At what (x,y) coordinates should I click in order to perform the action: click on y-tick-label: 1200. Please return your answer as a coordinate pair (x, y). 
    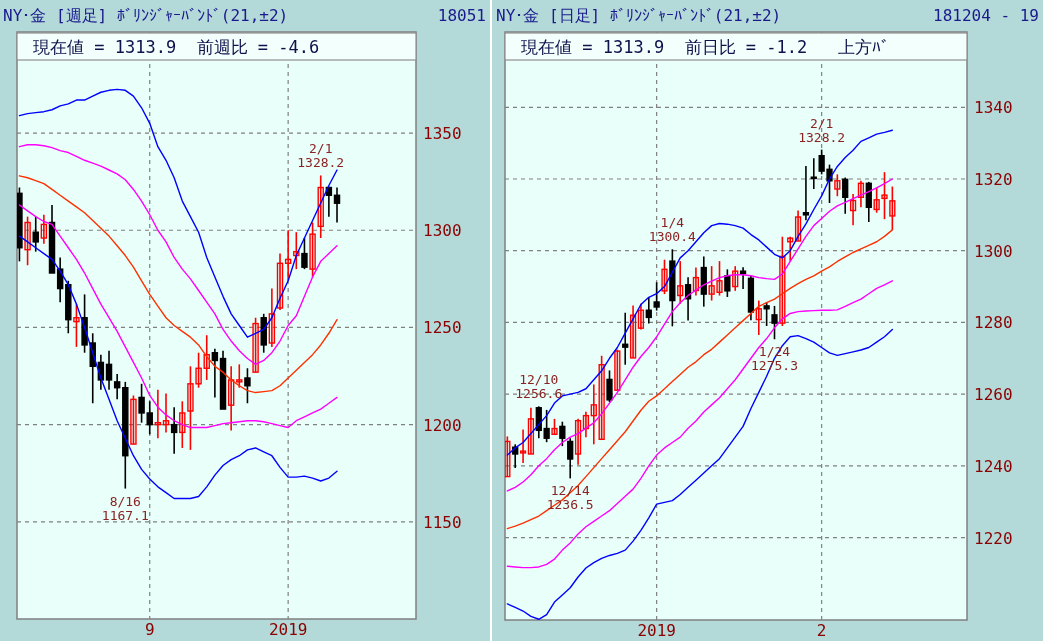
    Looking at the image, I should click on (442, 425).